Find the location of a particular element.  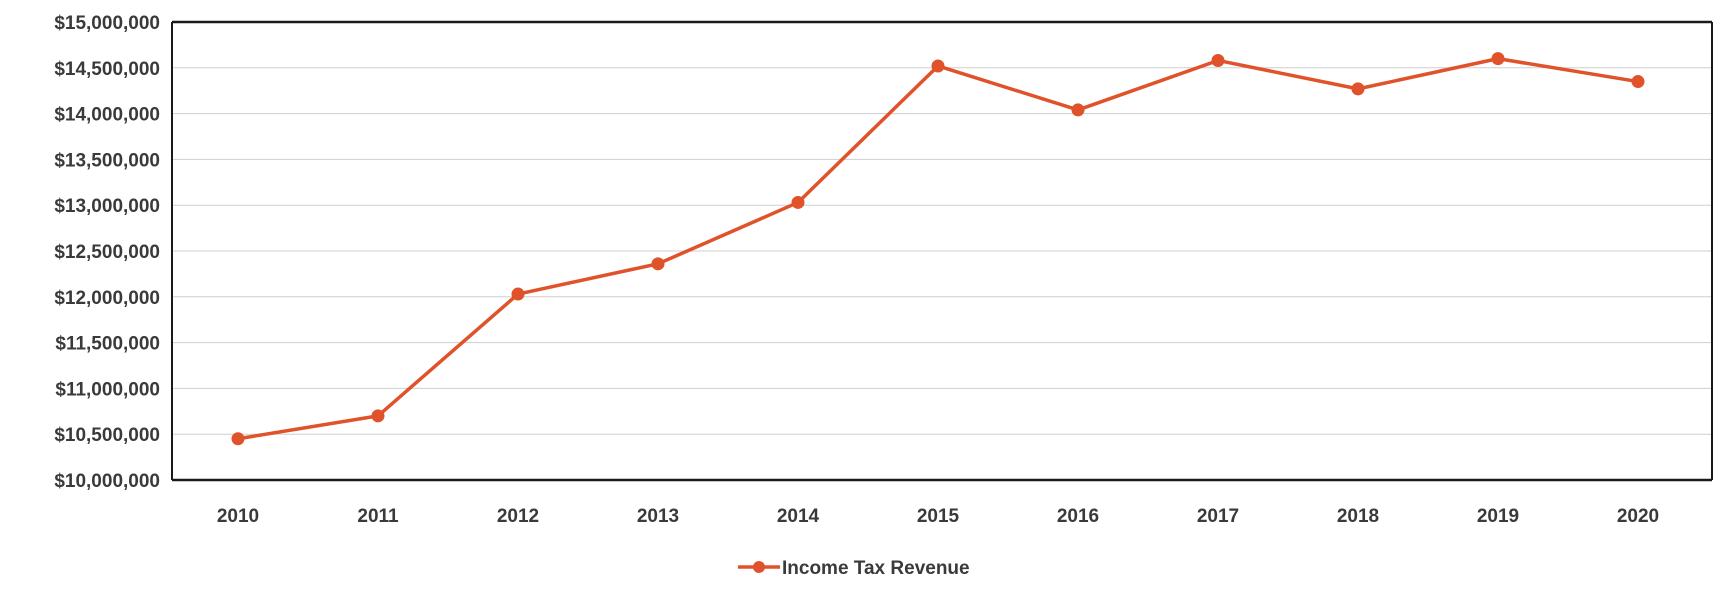

y-tick-label: $10,500,000 is located at coordinates (107, 435).